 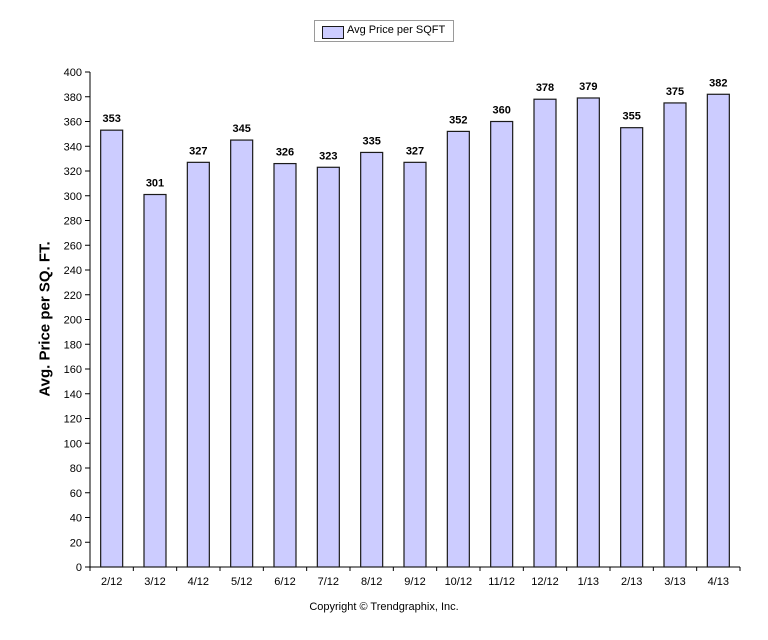 What do you see at coordinates (73, 370) in the screenshot?
I see `y-tick-label: 160` at bounding box center [73, 370].